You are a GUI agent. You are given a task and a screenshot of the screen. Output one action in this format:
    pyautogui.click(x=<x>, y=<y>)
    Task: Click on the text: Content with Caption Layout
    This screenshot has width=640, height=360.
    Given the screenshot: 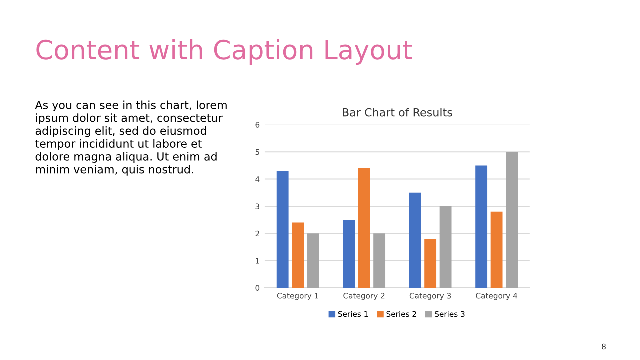 What is the action you would take?
    pyautogui.click(x=224, y=52)
    